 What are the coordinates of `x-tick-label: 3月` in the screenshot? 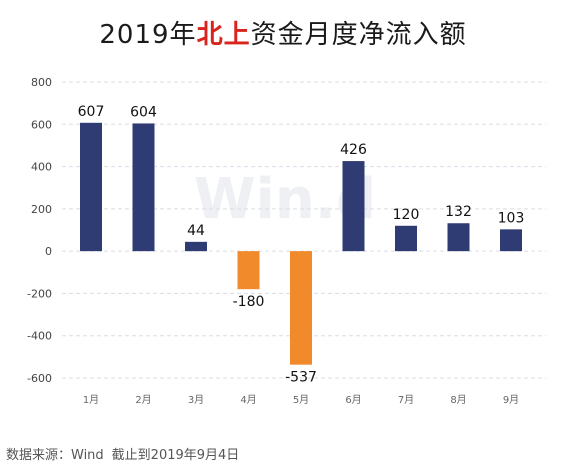 It's located at (196, 400).